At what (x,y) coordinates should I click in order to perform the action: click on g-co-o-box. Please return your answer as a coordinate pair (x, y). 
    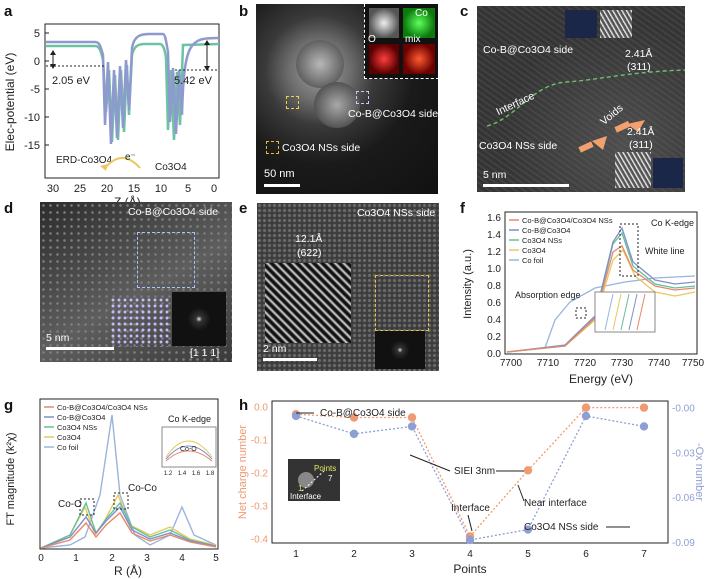
    Looking at the image, I should click on (87, 507).